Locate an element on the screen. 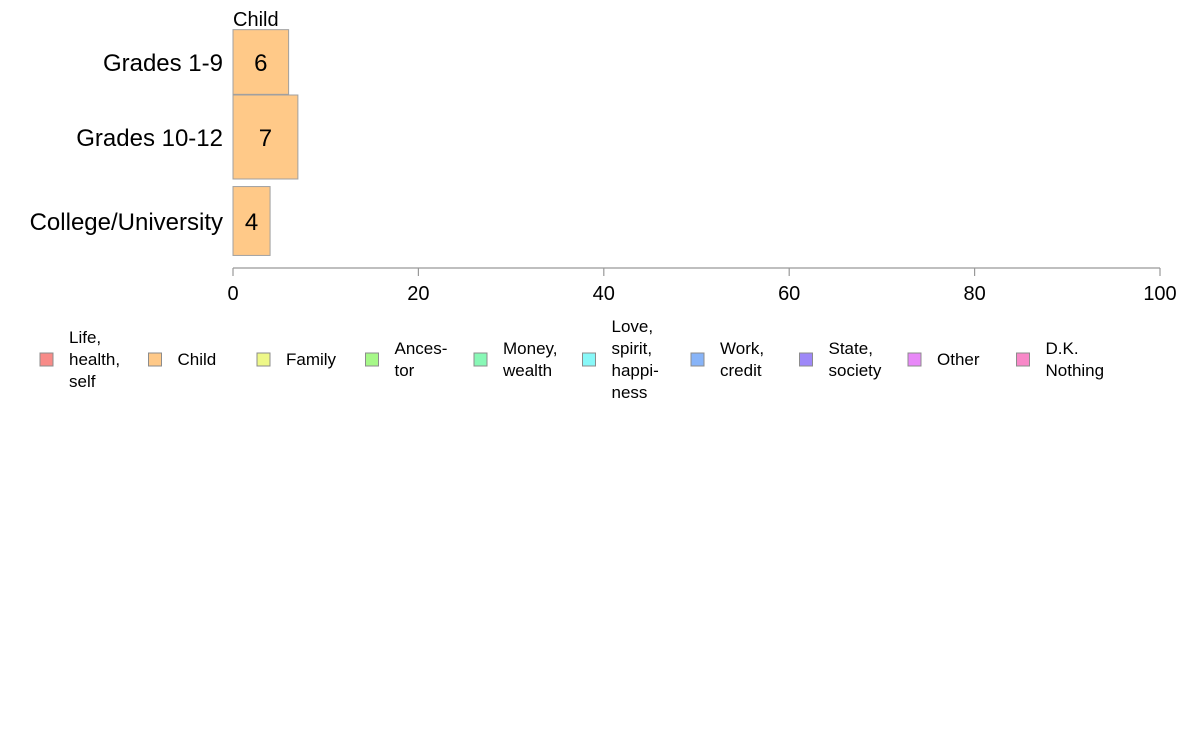  data-label: 4 is located at coordinates (251, 222).